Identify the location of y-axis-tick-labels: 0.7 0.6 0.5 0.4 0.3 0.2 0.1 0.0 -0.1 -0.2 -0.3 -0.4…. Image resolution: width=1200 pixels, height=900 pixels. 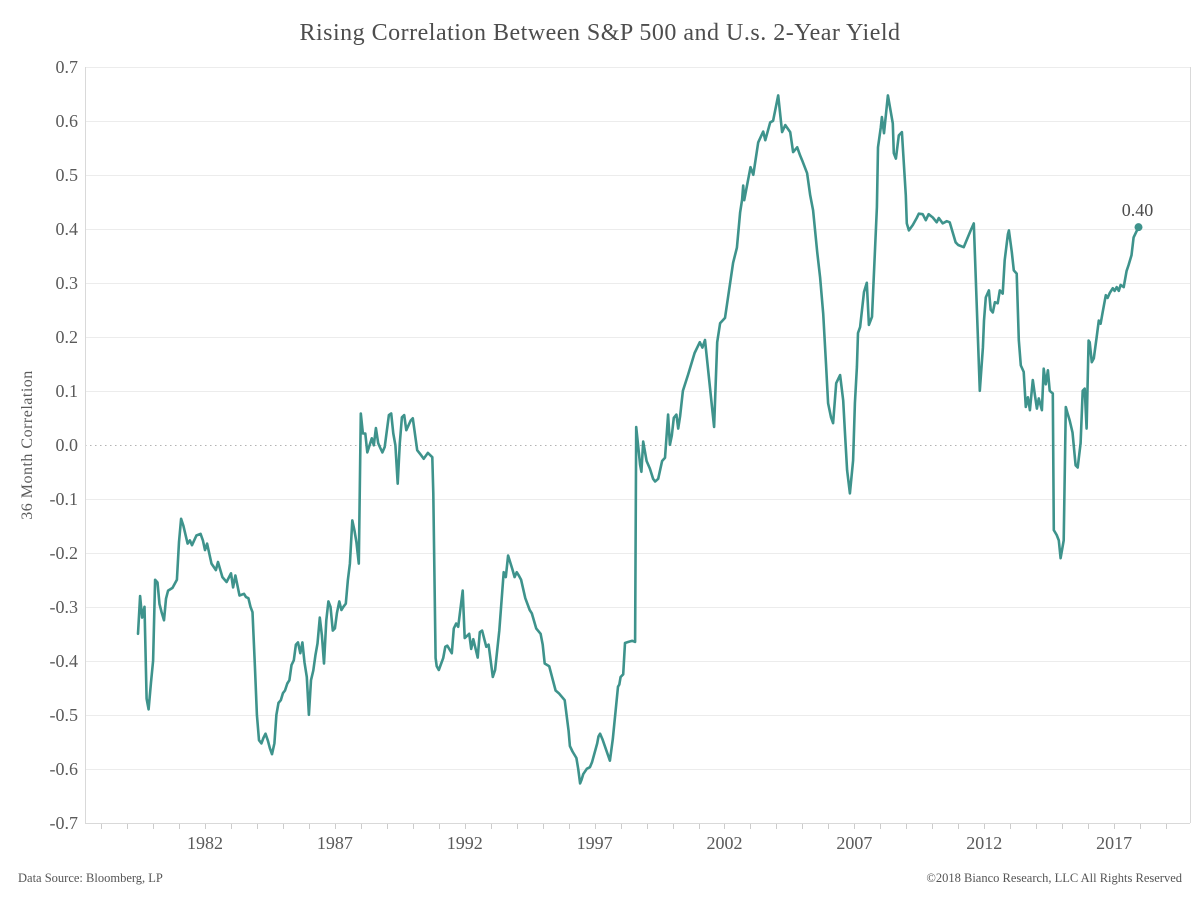
(64, 445).